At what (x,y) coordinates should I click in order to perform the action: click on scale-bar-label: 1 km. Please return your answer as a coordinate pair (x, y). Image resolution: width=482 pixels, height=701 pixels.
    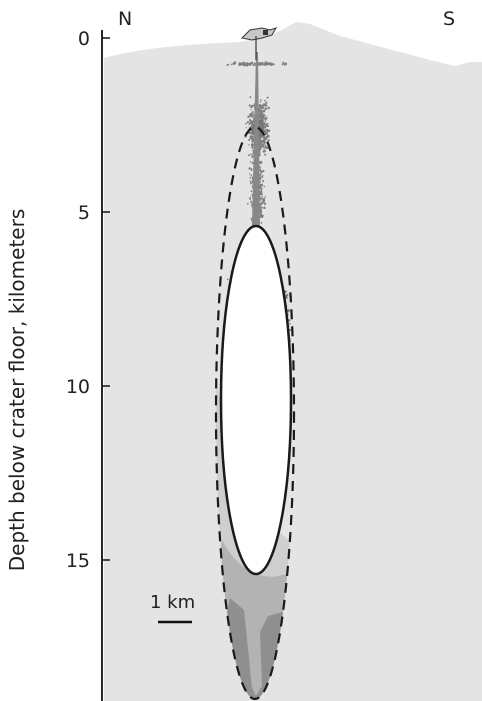
    Looking at the image, I should click on (172, 602).